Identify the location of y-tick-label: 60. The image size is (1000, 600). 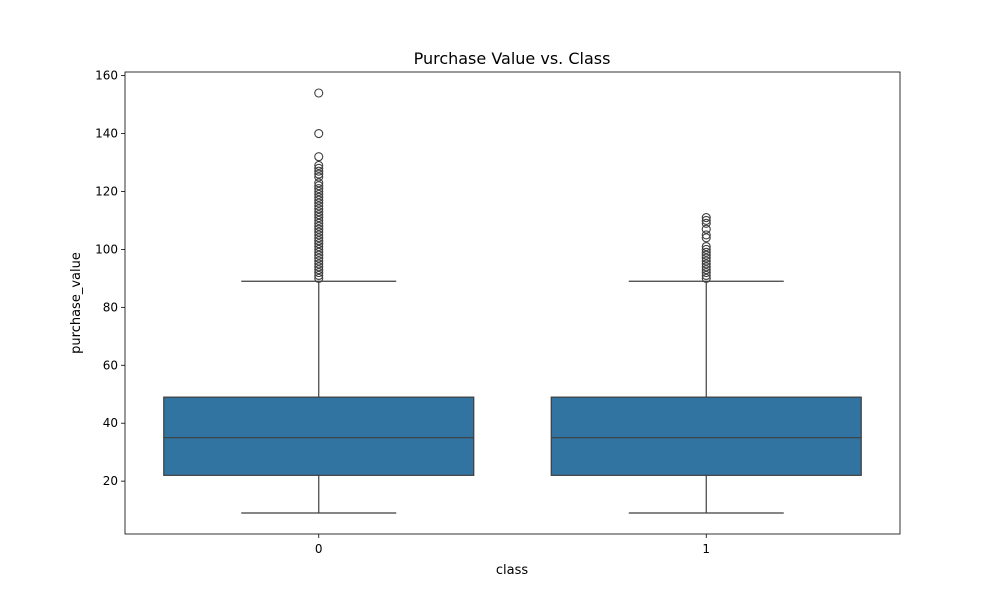
(110, 365).